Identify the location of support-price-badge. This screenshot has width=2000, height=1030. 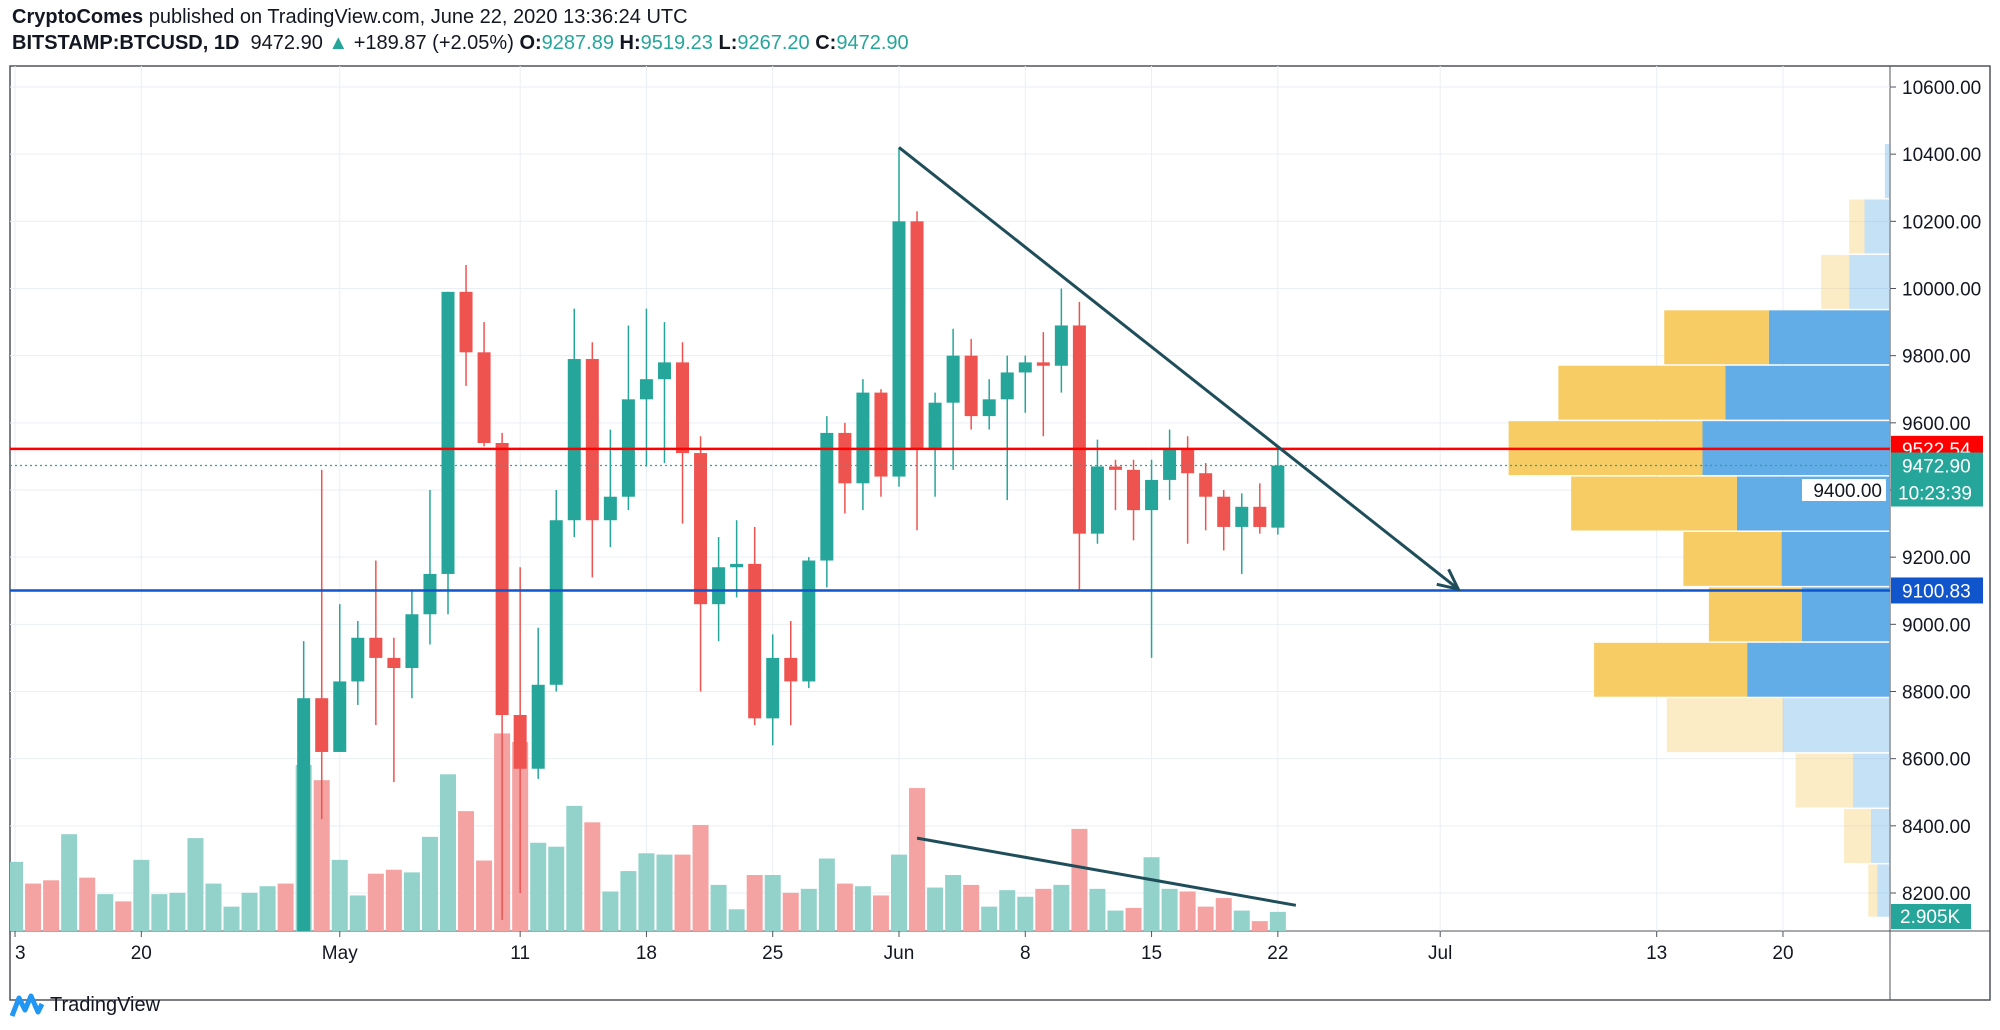
(1937, 590).